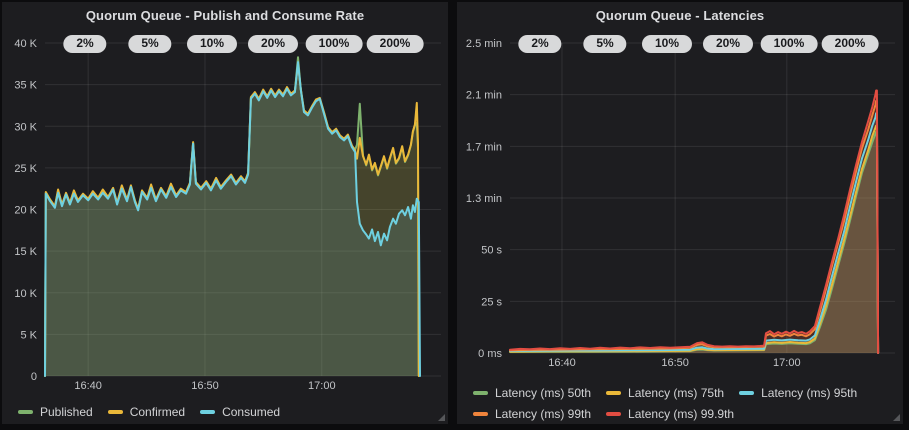  What do you see at coordinates (28, 335) in the screenshot?
I see `y-axis-tick-label: 5 K` at bounding box center [28, 335].